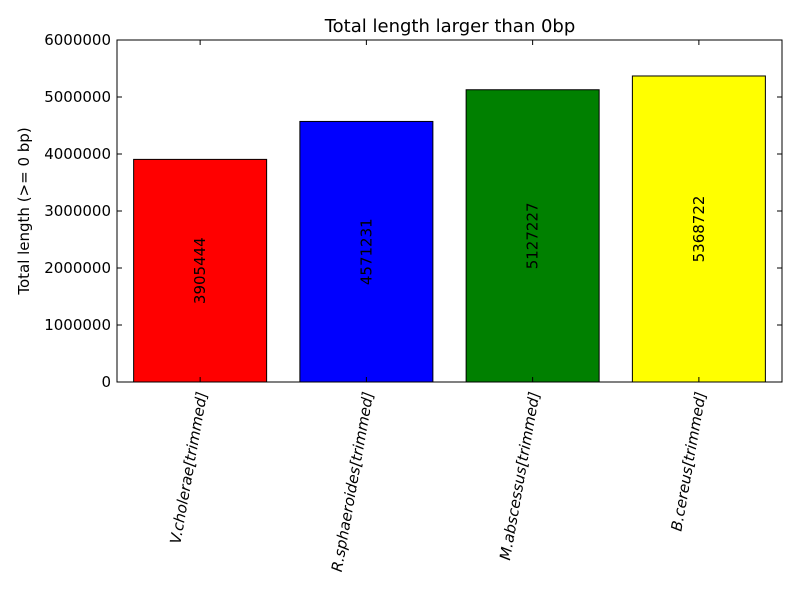  What do you see at coordinates (77, 268) in the screenshot?
I see `y-tick-label-2: 2000000` at bounding box center [77, 268].